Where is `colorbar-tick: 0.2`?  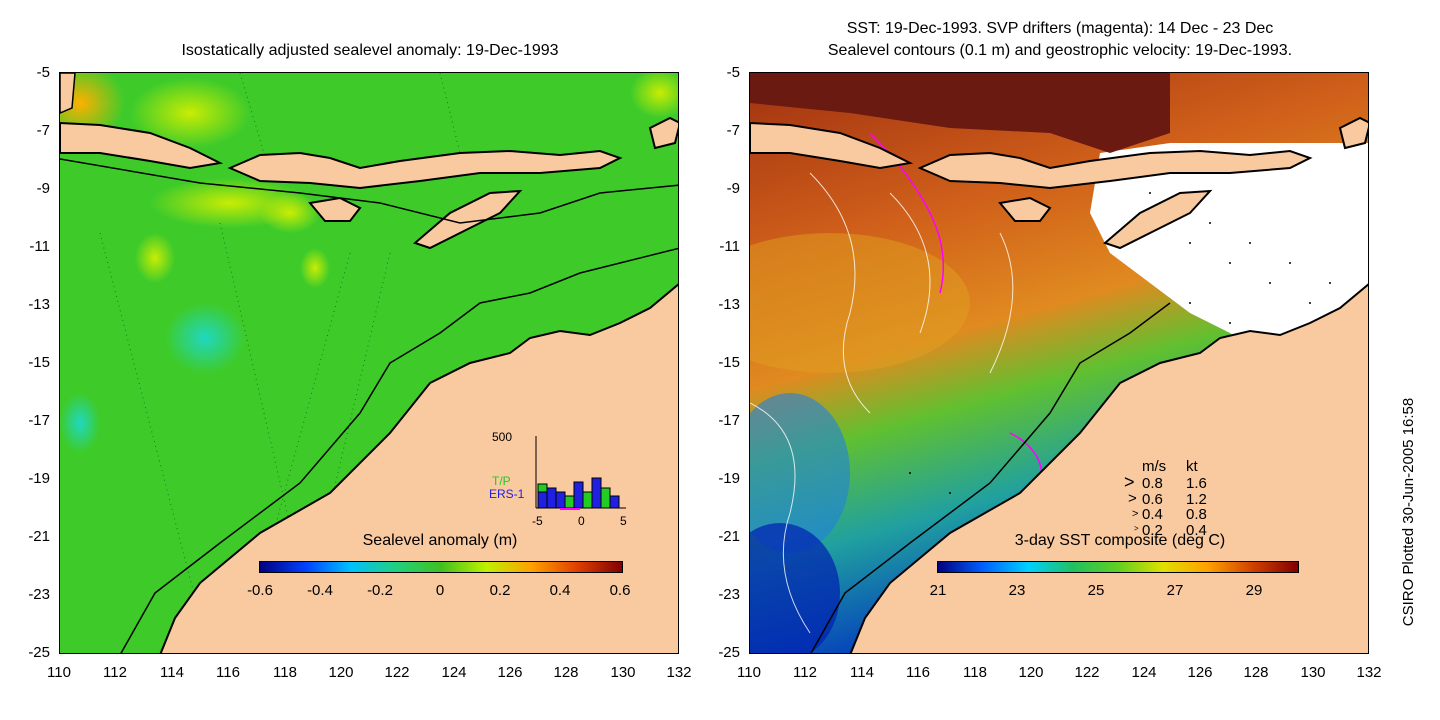
colorbar-tick: 0.2 is located at coordinates (500, 590).